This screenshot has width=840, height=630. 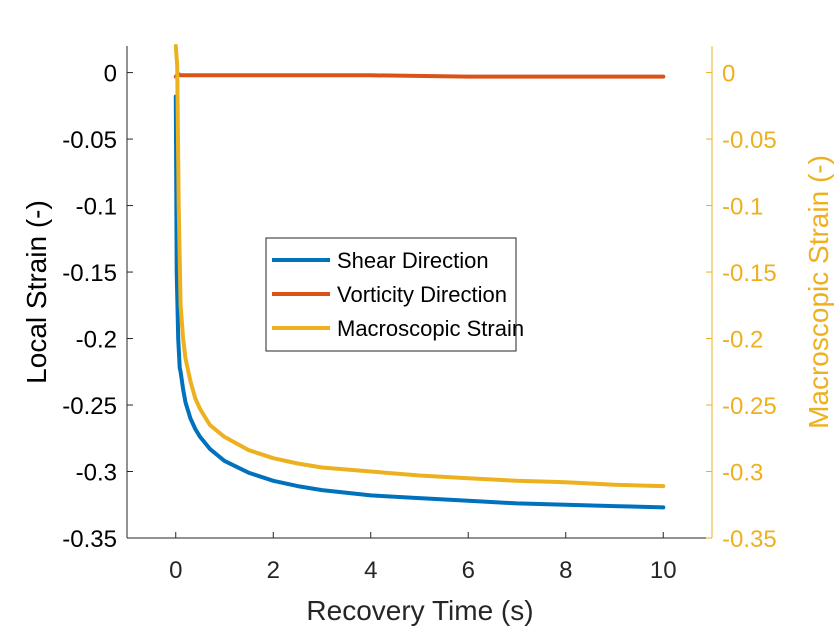 I want to click on right-y-tick-label: -0.15, so click(x=749, y=273).